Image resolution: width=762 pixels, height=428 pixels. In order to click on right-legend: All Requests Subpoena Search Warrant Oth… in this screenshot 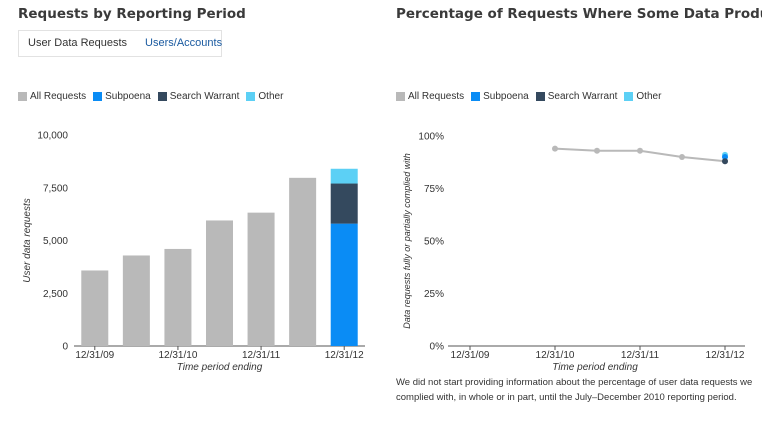, I will do `click(532, 96)`.